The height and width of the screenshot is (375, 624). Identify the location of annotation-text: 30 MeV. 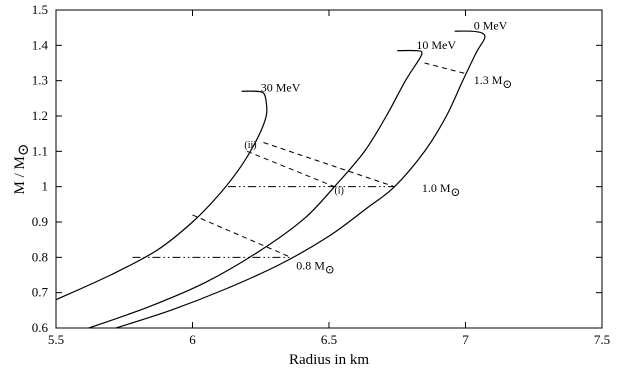
(281, 87).